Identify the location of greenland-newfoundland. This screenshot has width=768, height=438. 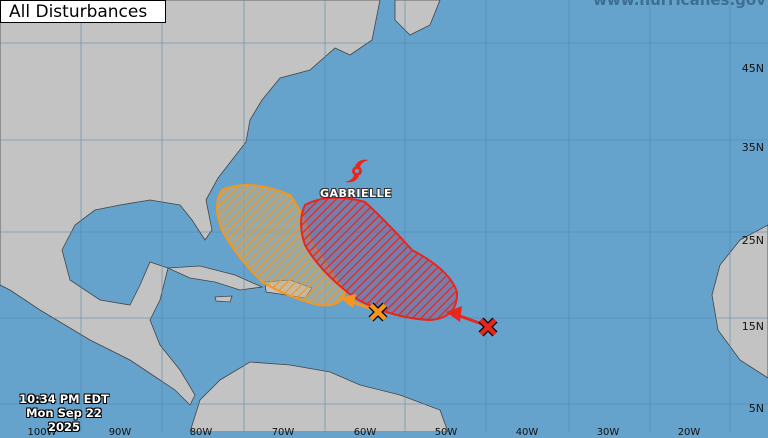
(417, 18).